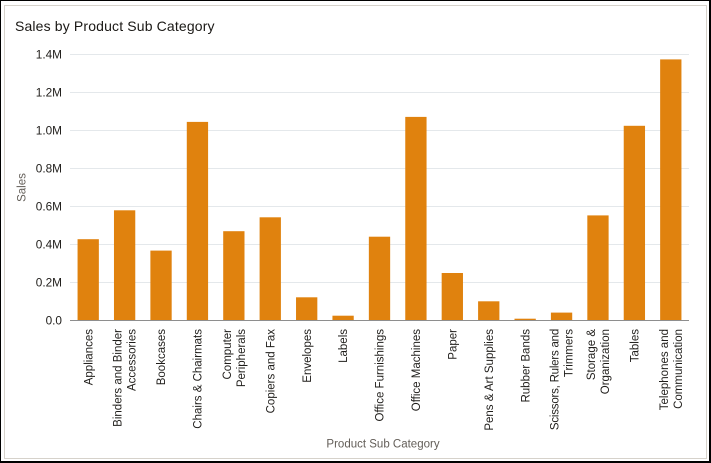 The width and height of the screenshot is (711, 463). What do you see at coordinates (49, 168) in the screenshot?
I see `svg-text: 0.8M` at bounding box center [49, 168].